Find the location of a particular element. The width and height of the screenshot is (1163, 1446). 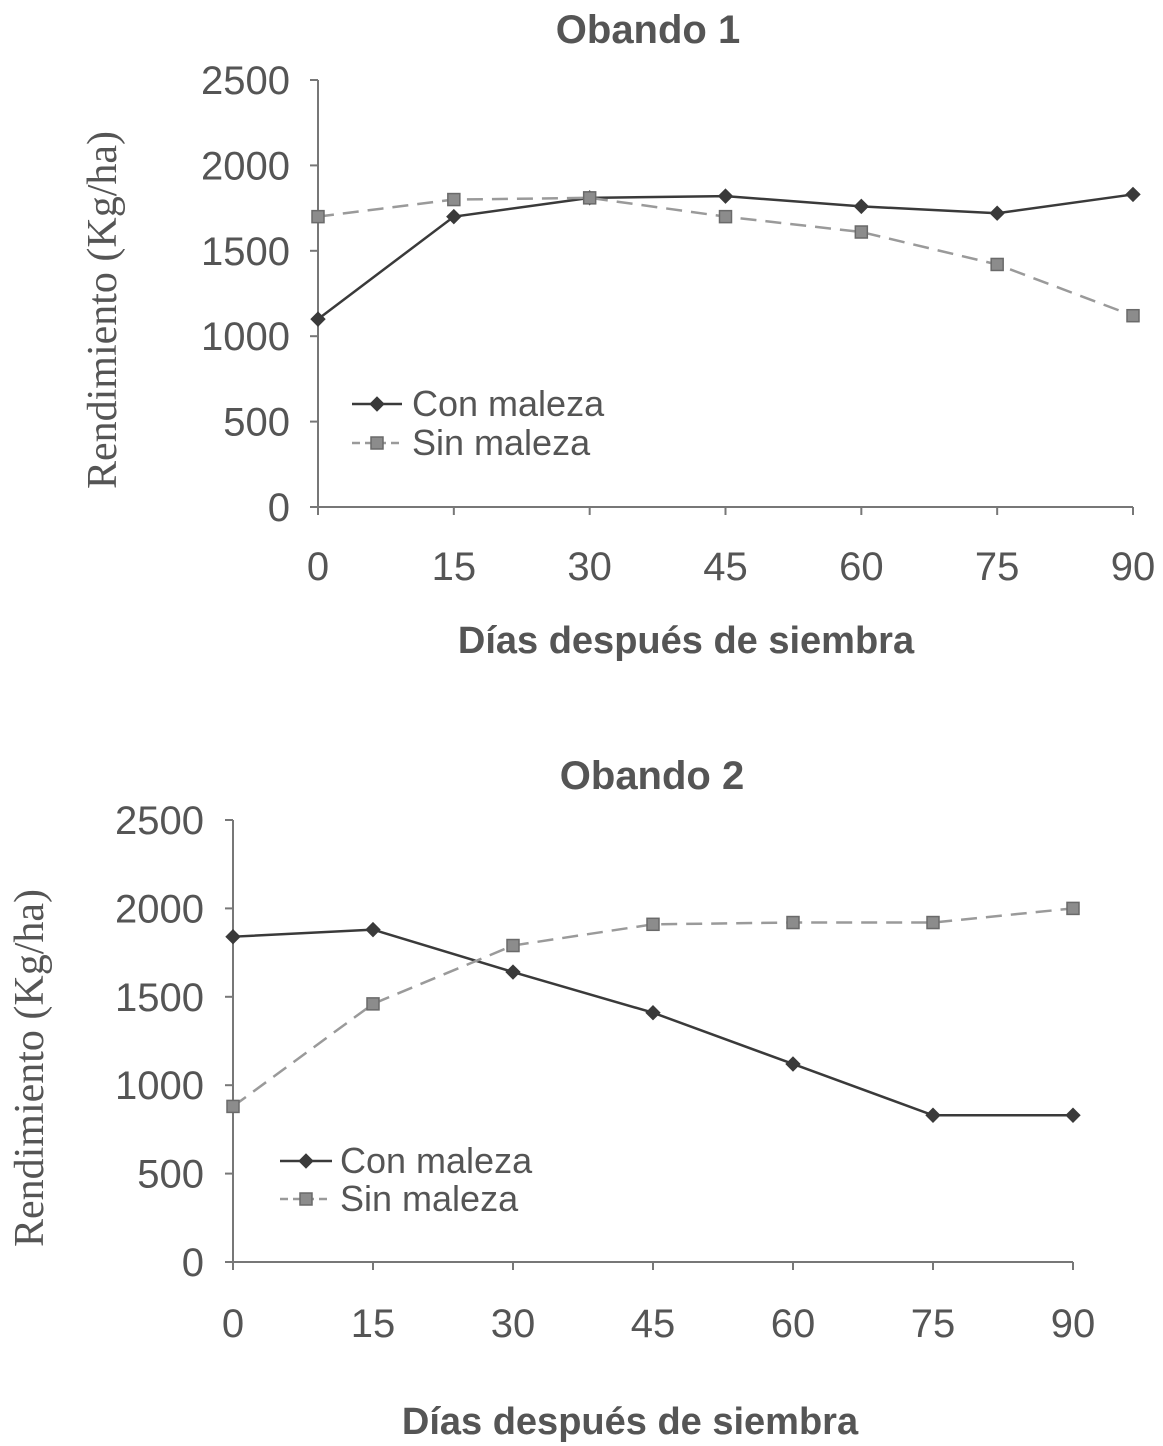

con-maleza-line is located at coordinates (652, 1022).